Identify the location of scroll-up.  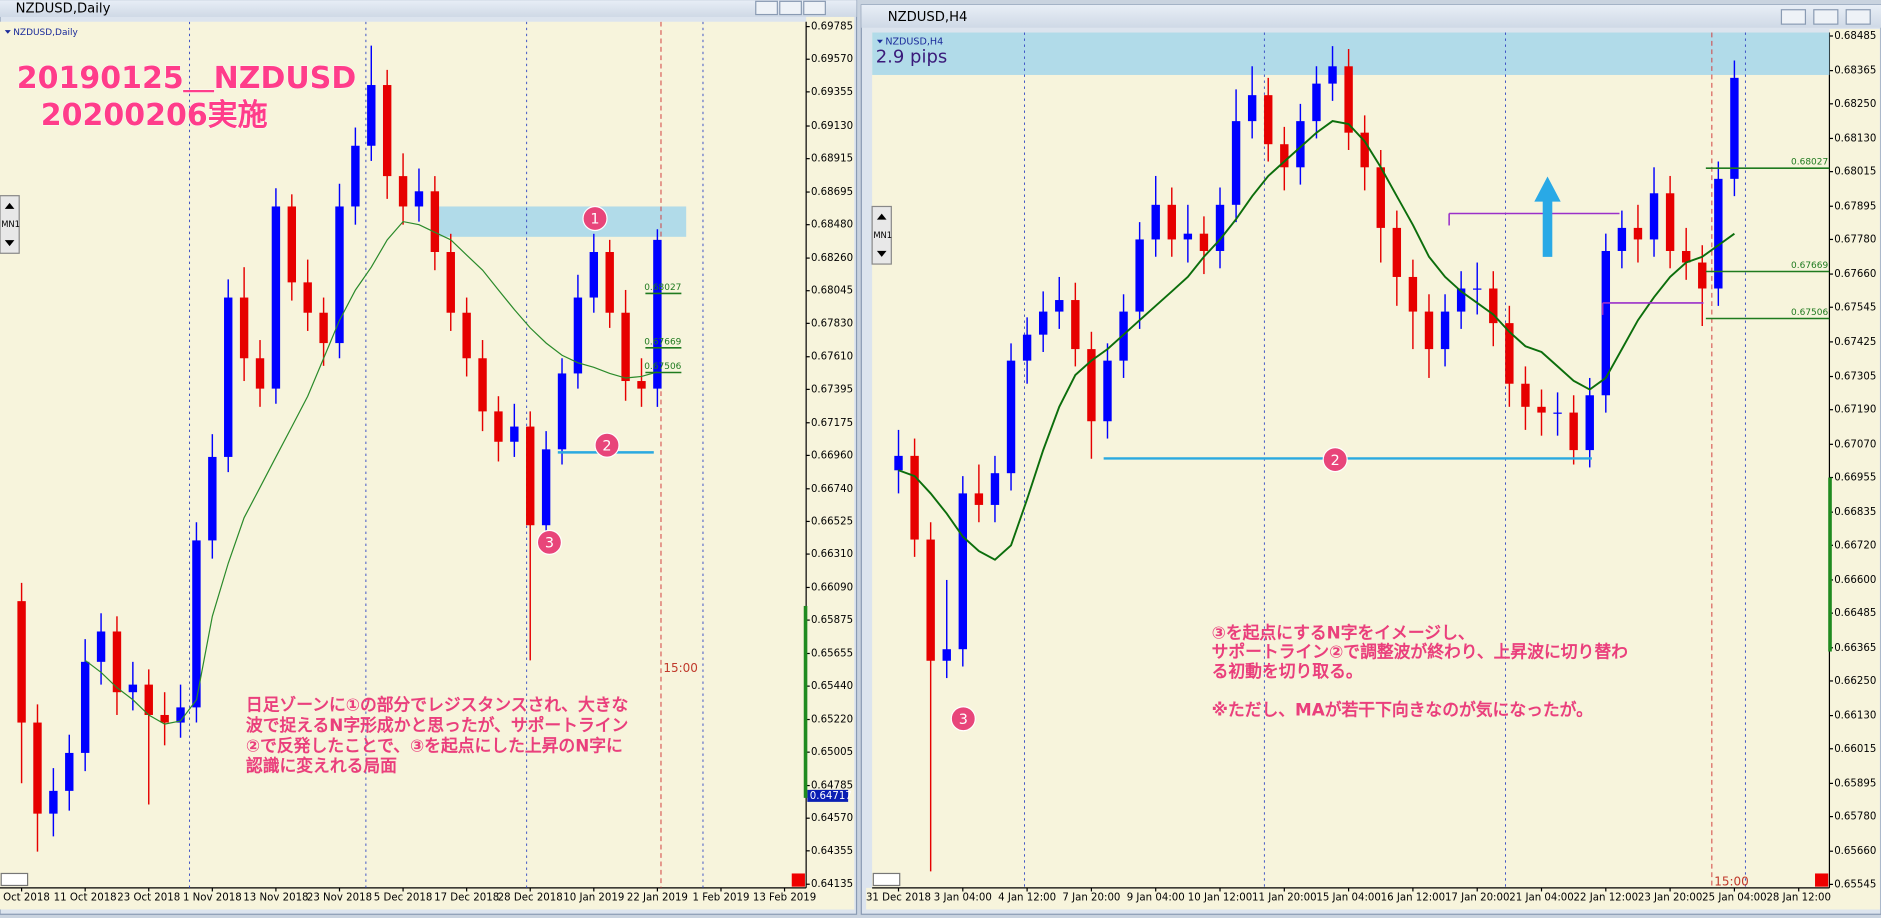
(9, 205).